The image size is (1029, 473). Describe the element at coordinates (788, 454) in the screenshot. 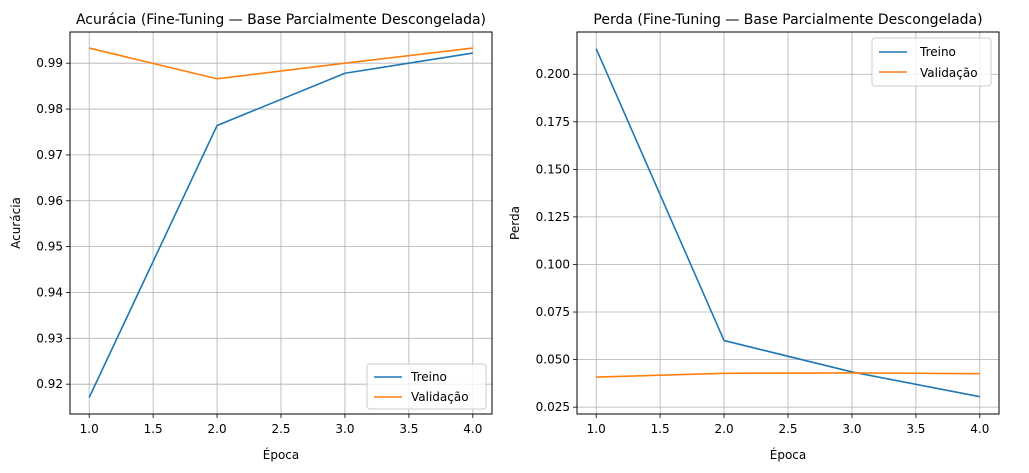

I see `loss-x-axis-label: Época` at that location.